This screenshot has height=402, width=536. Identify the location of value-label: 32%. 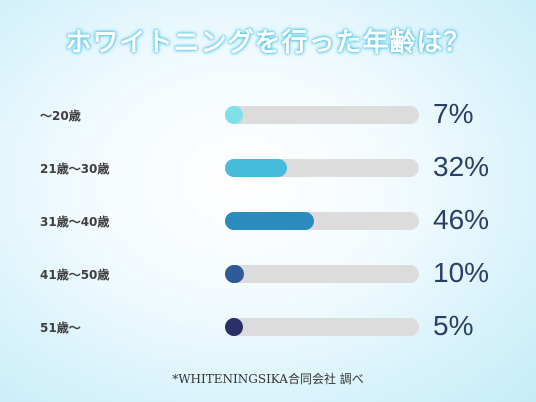
(461, 166).